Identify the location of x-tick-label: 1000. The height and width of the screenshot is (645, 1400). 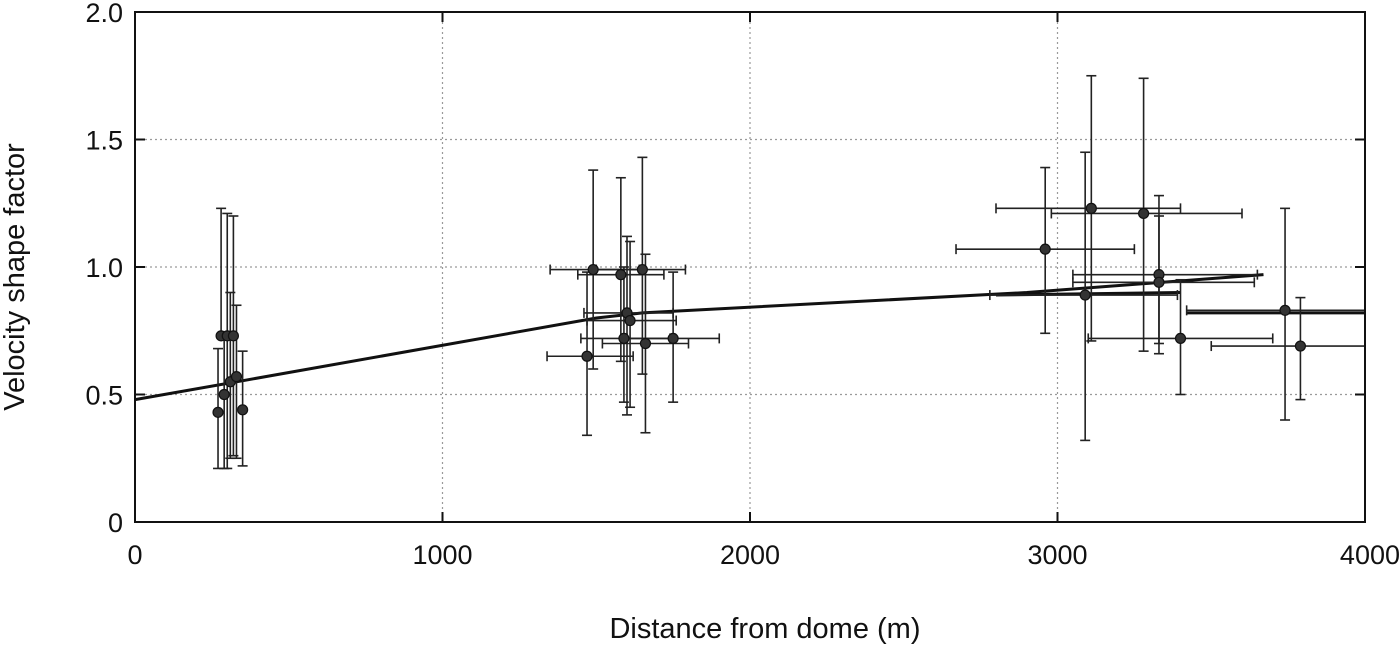
(442, 555).